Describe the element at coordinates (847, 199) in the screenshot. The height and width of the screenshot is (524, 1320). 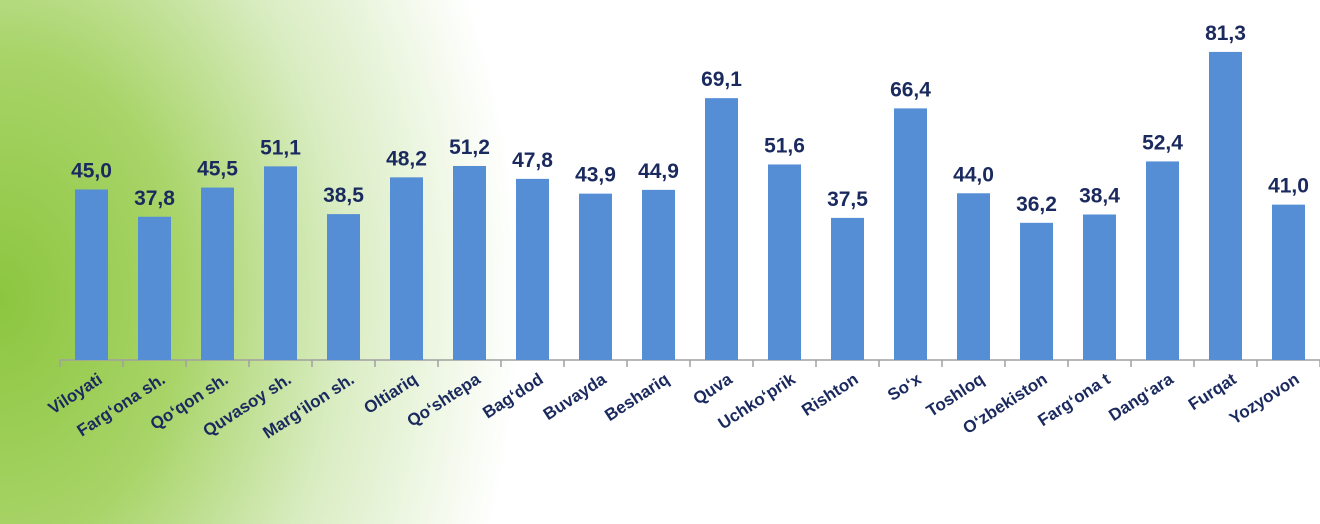
I see `value-label: 37,5` at that location.